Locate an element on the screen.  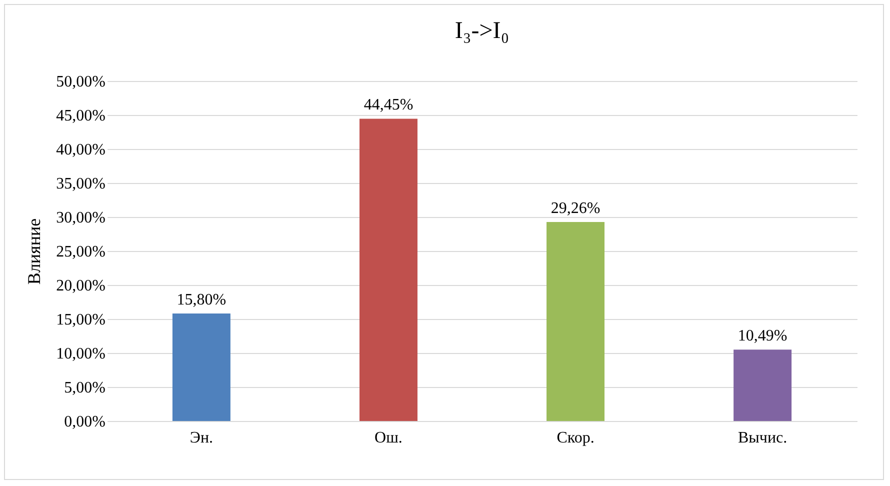
y-tick-label: 10,00% is located at coordinates (81, 354).